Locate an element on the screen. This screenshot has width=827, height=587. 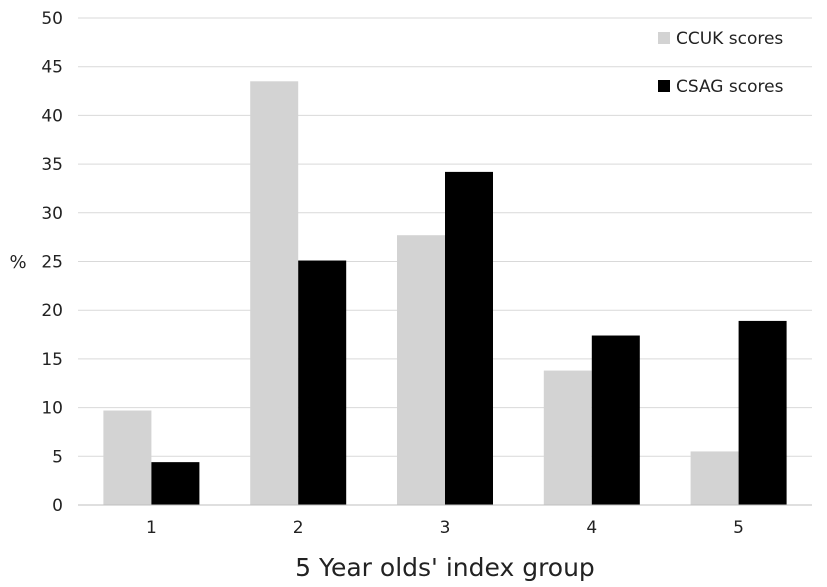
y-axis-label: % is located at coordinates (17, 262).